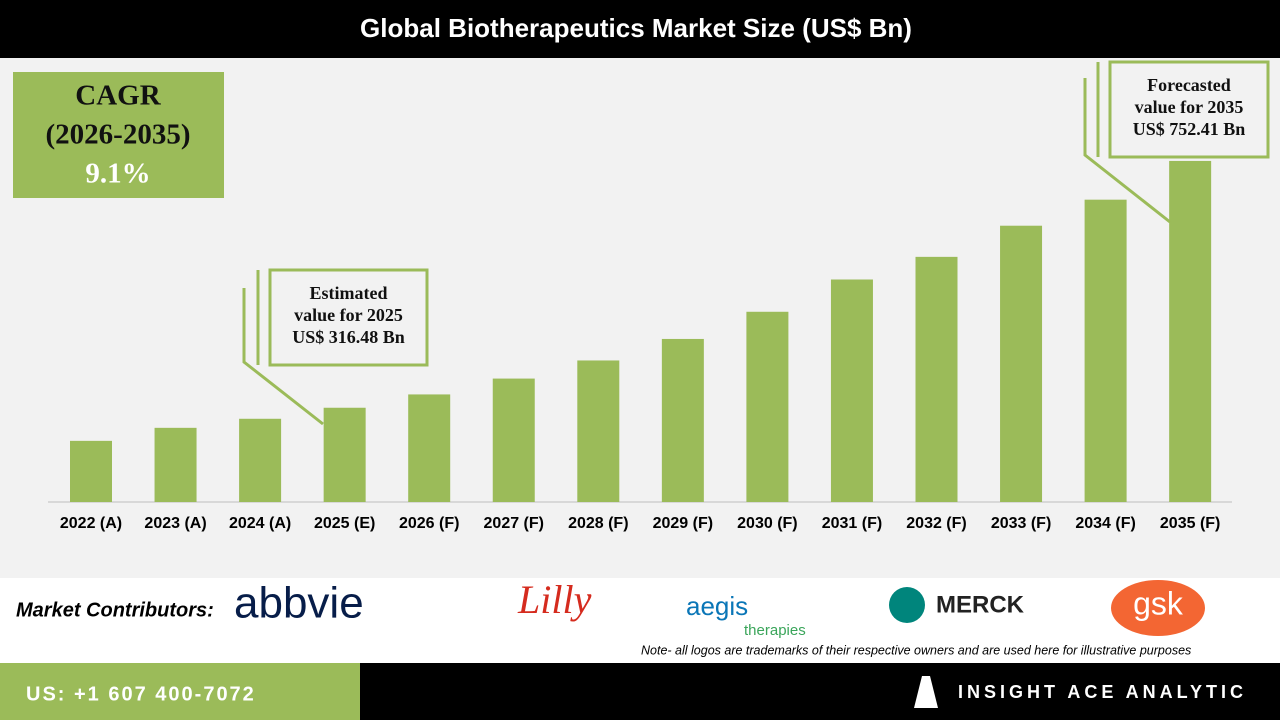 This screenshot has height=725, width=1280. Describe the element at coordinates (348, 337) in the screenshot. I see `annotation: US$ 316.48 Bn` at that location.